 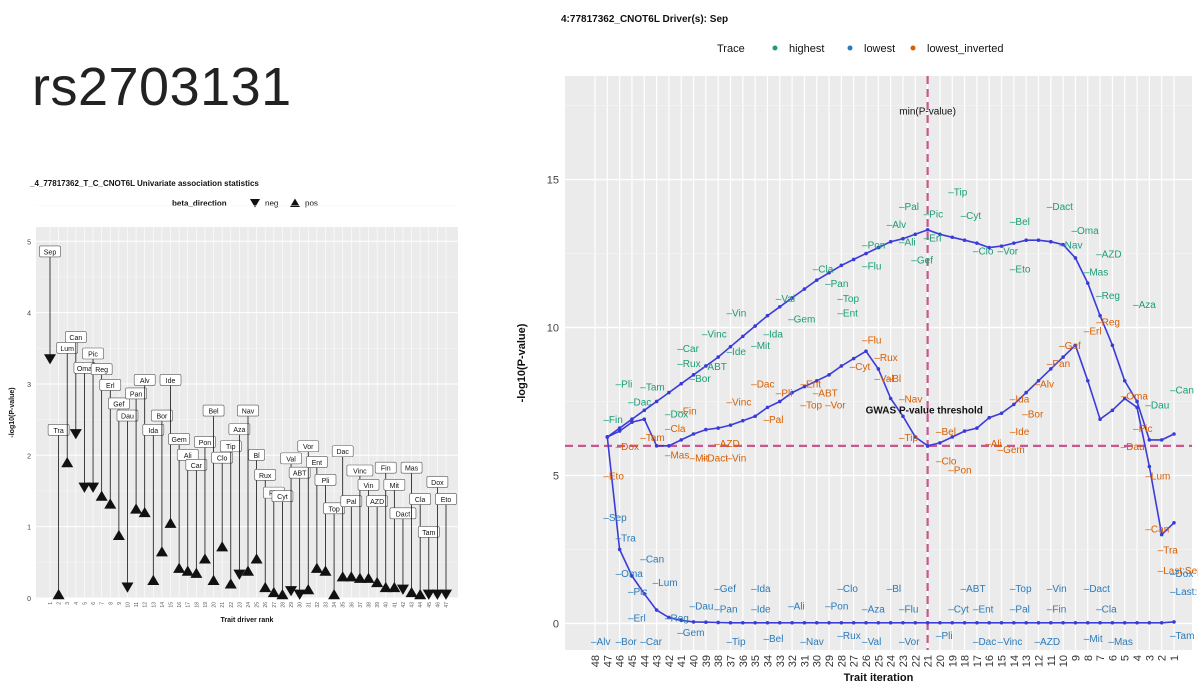 What do you see at coordinates (768, 661) in the screenshot?
I see `x-tick-label: 34` at bounding box center [768, 661].